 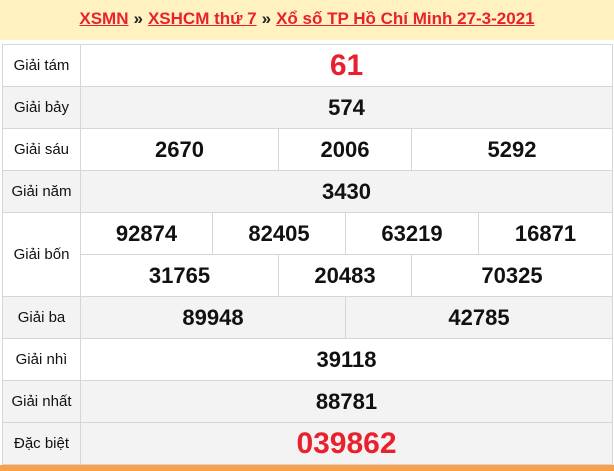 What do you see at coordinates (279, 233) in the screenshot?
I see `prize-value: 82405` at bounding box center [279, 233].